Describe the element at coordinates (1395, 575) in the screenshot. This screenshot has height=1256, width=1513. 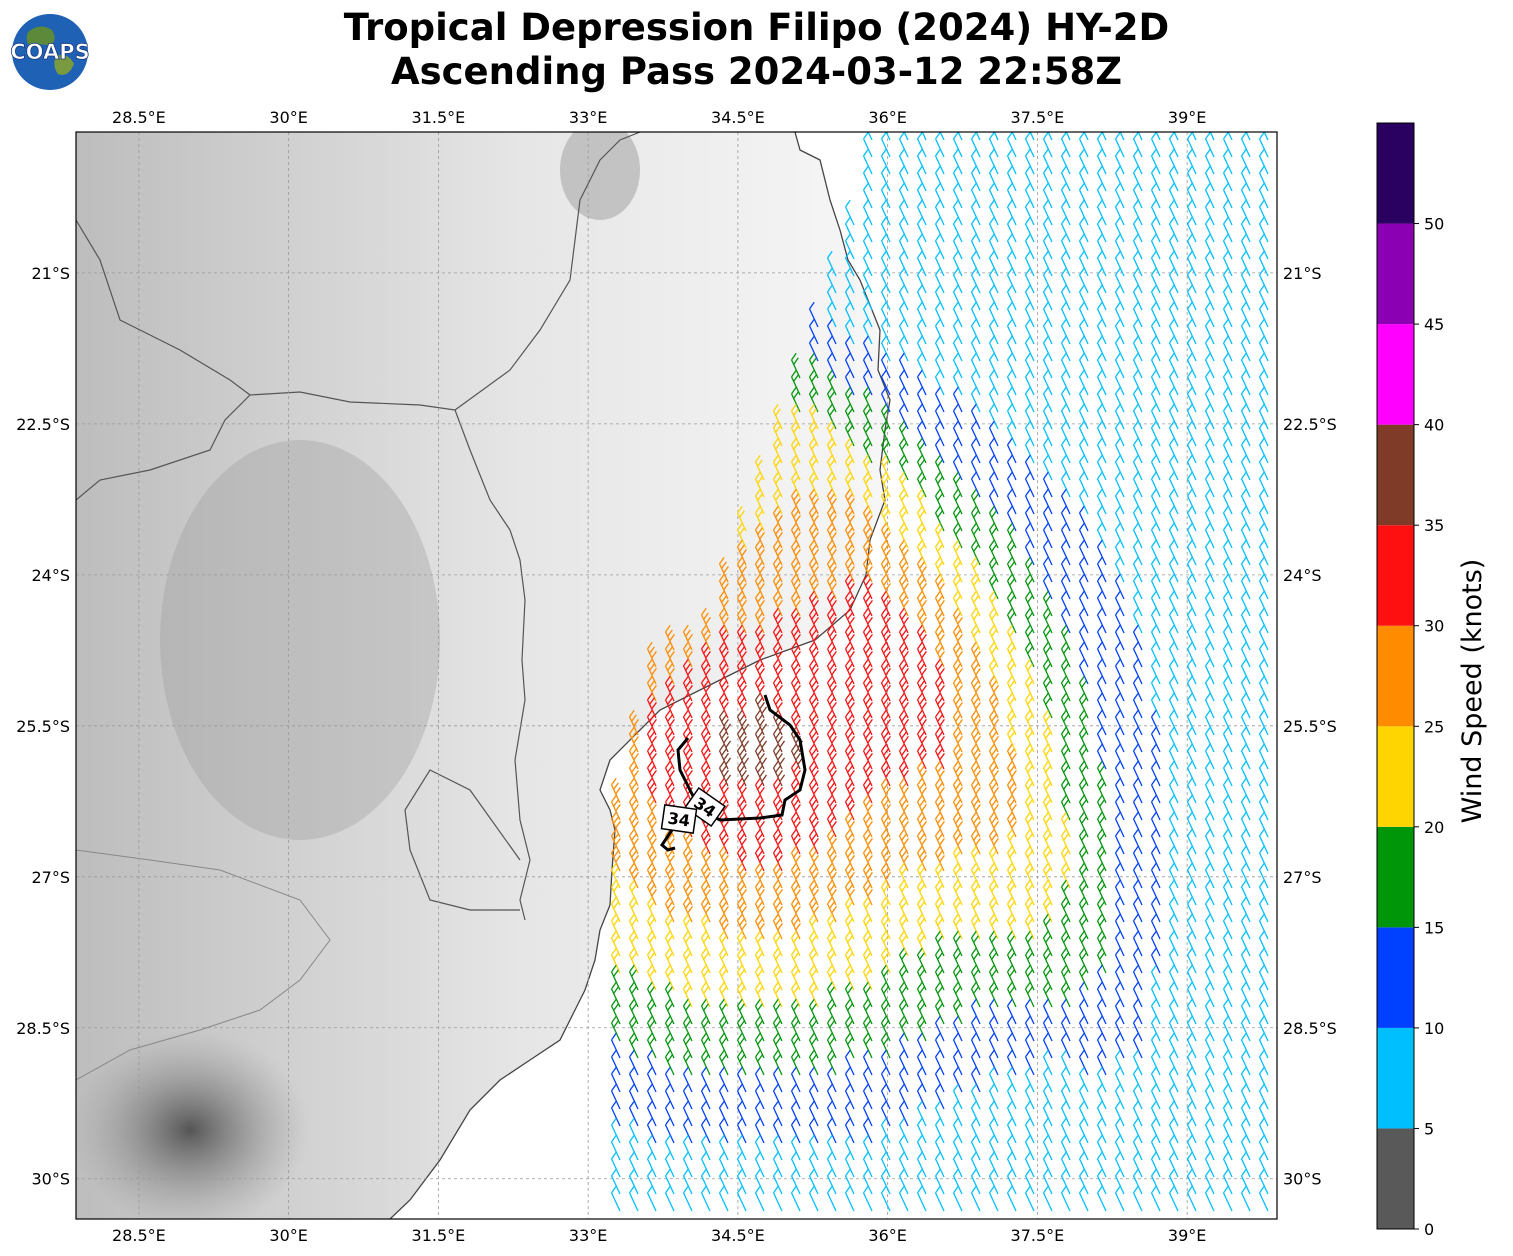
I see `colorbar-segment` at that location.